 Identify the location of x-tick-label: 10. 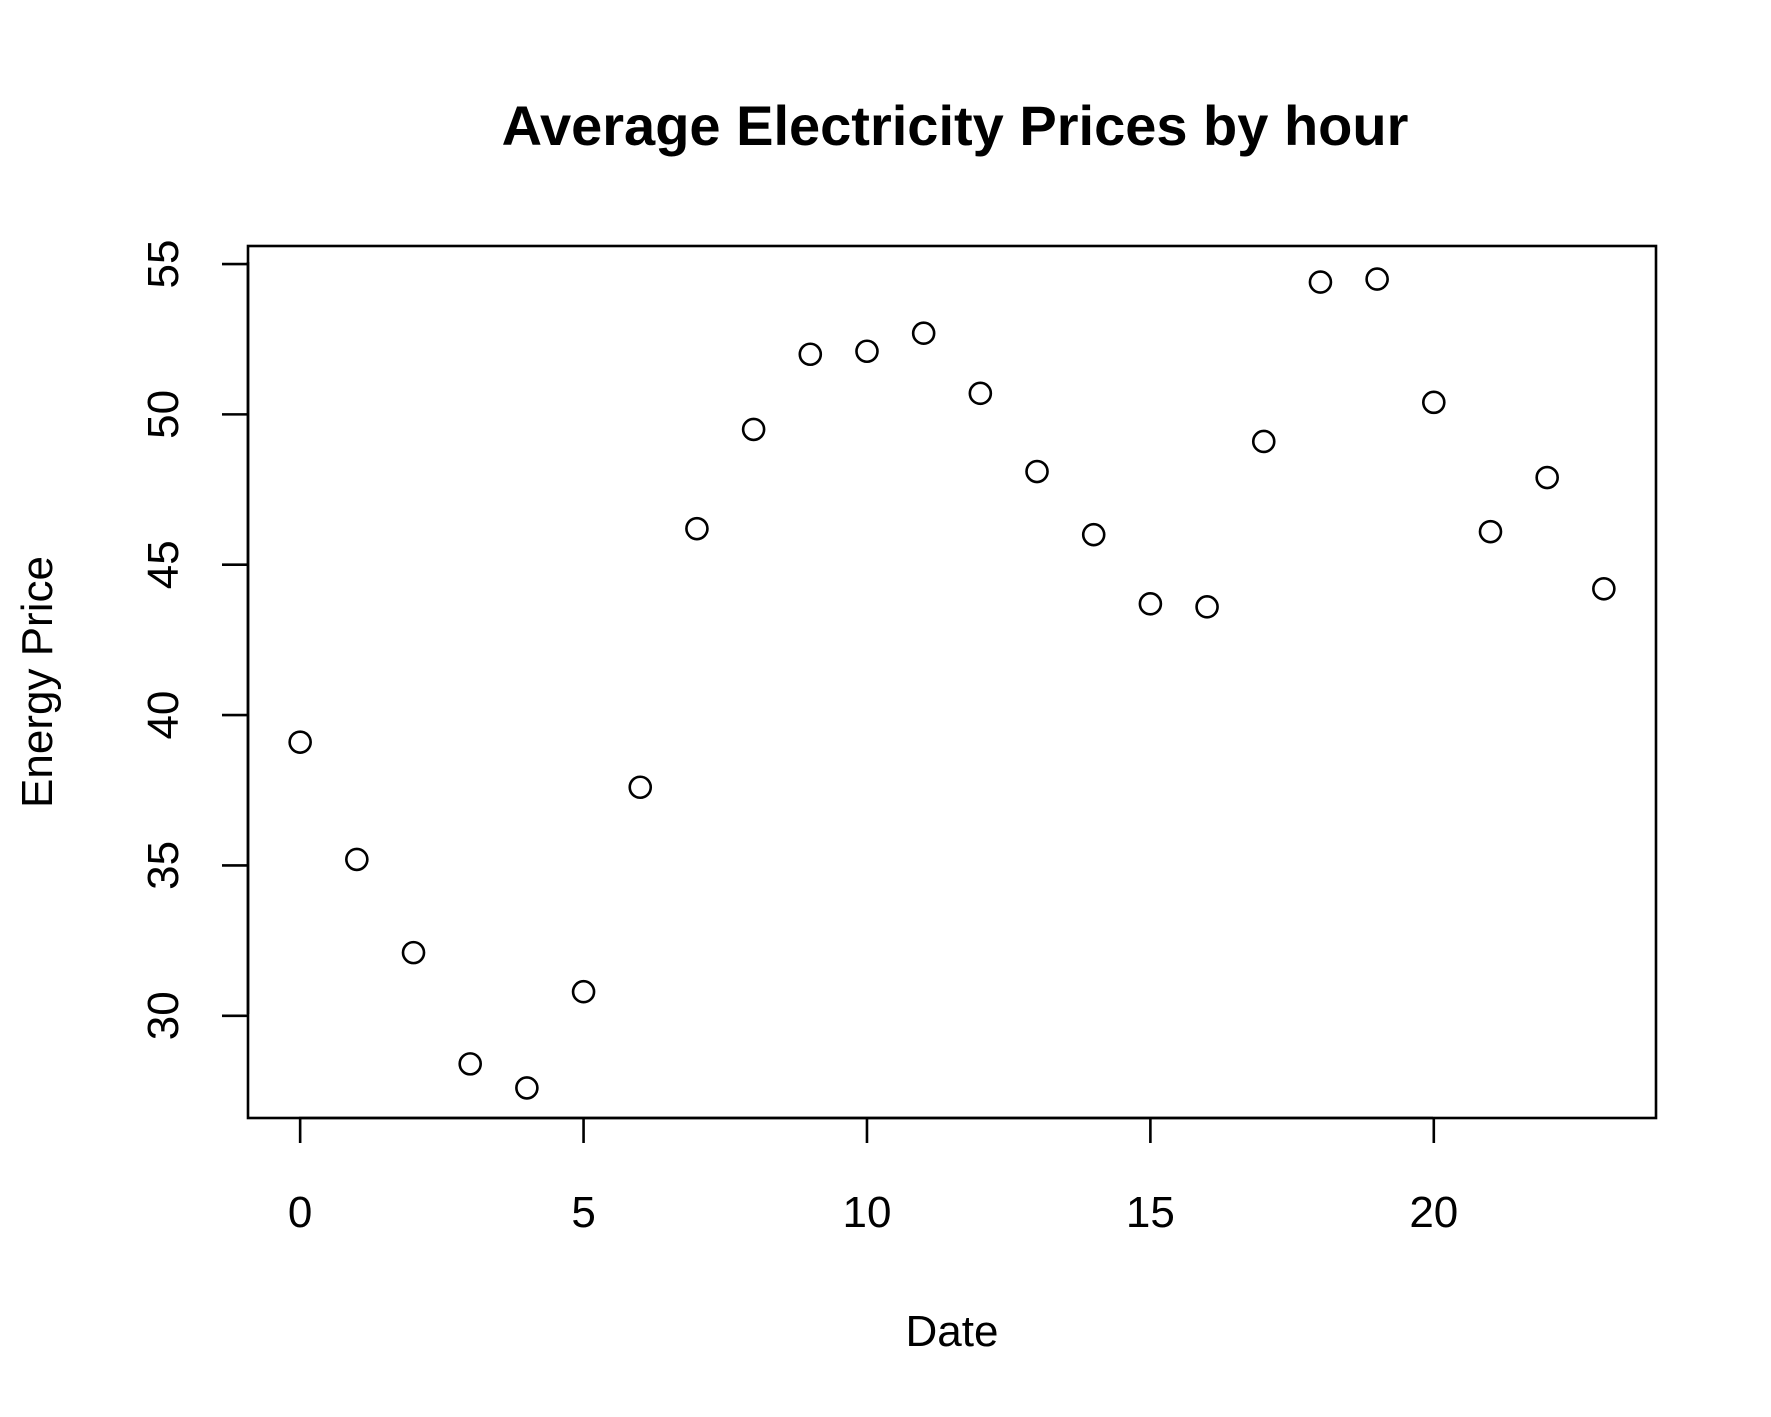
(866, 1212).